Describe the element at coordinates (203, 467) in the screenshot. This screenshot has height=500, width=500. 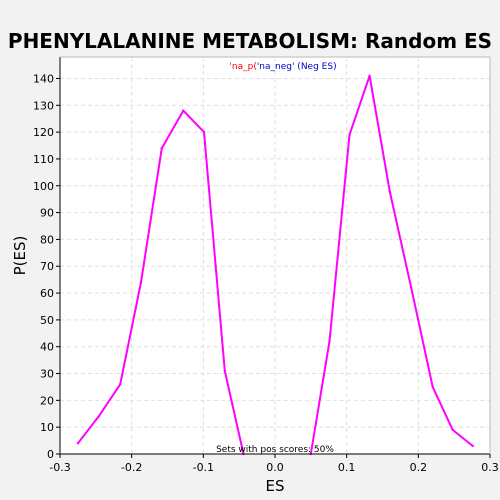
I see `x-tick-label: -0.1` at that location.